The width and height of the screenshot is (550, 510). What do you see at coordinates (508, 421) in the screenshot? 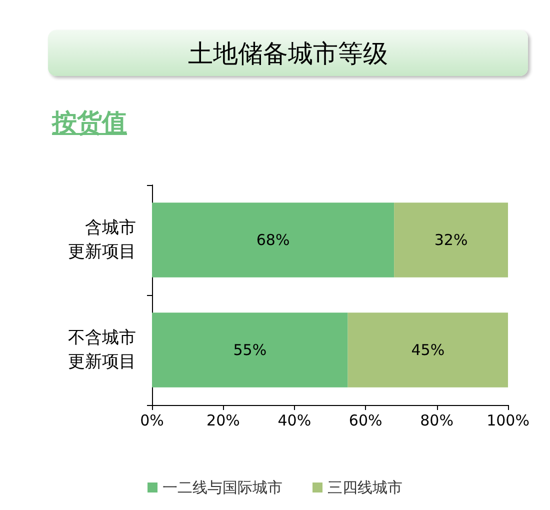
I see `x-tick-label: 100%` at bounding box center [508, 421].